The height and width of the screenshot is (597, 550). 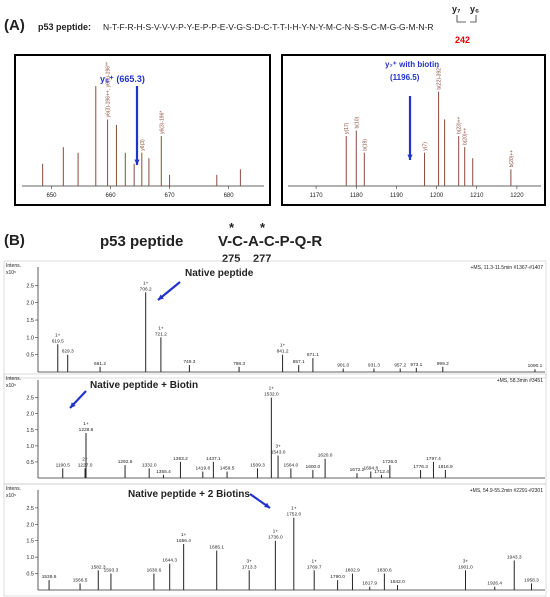 What do you see at coordinates (443, 364) in the screenshot?
I see `peak-label: 999.2` at bounding box center [443, 364].